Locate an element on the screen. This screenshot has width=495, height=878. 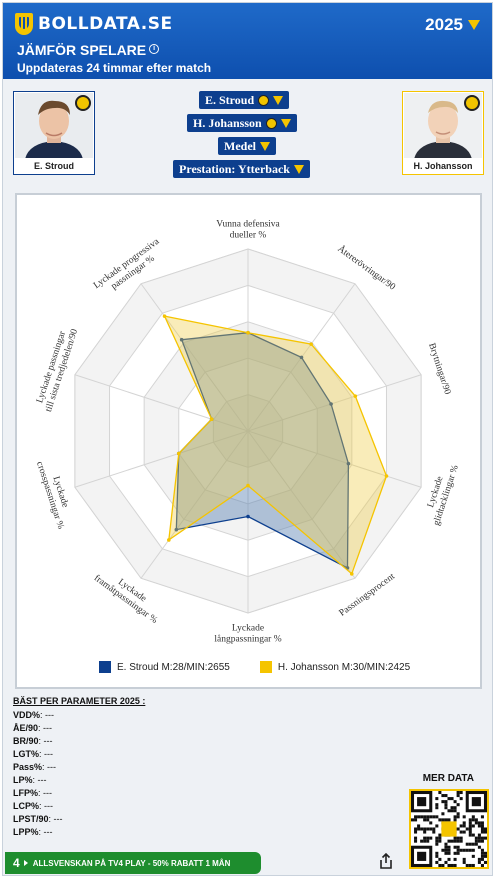
stat-row: BR/90: --- is located at coordinates (79, 741).